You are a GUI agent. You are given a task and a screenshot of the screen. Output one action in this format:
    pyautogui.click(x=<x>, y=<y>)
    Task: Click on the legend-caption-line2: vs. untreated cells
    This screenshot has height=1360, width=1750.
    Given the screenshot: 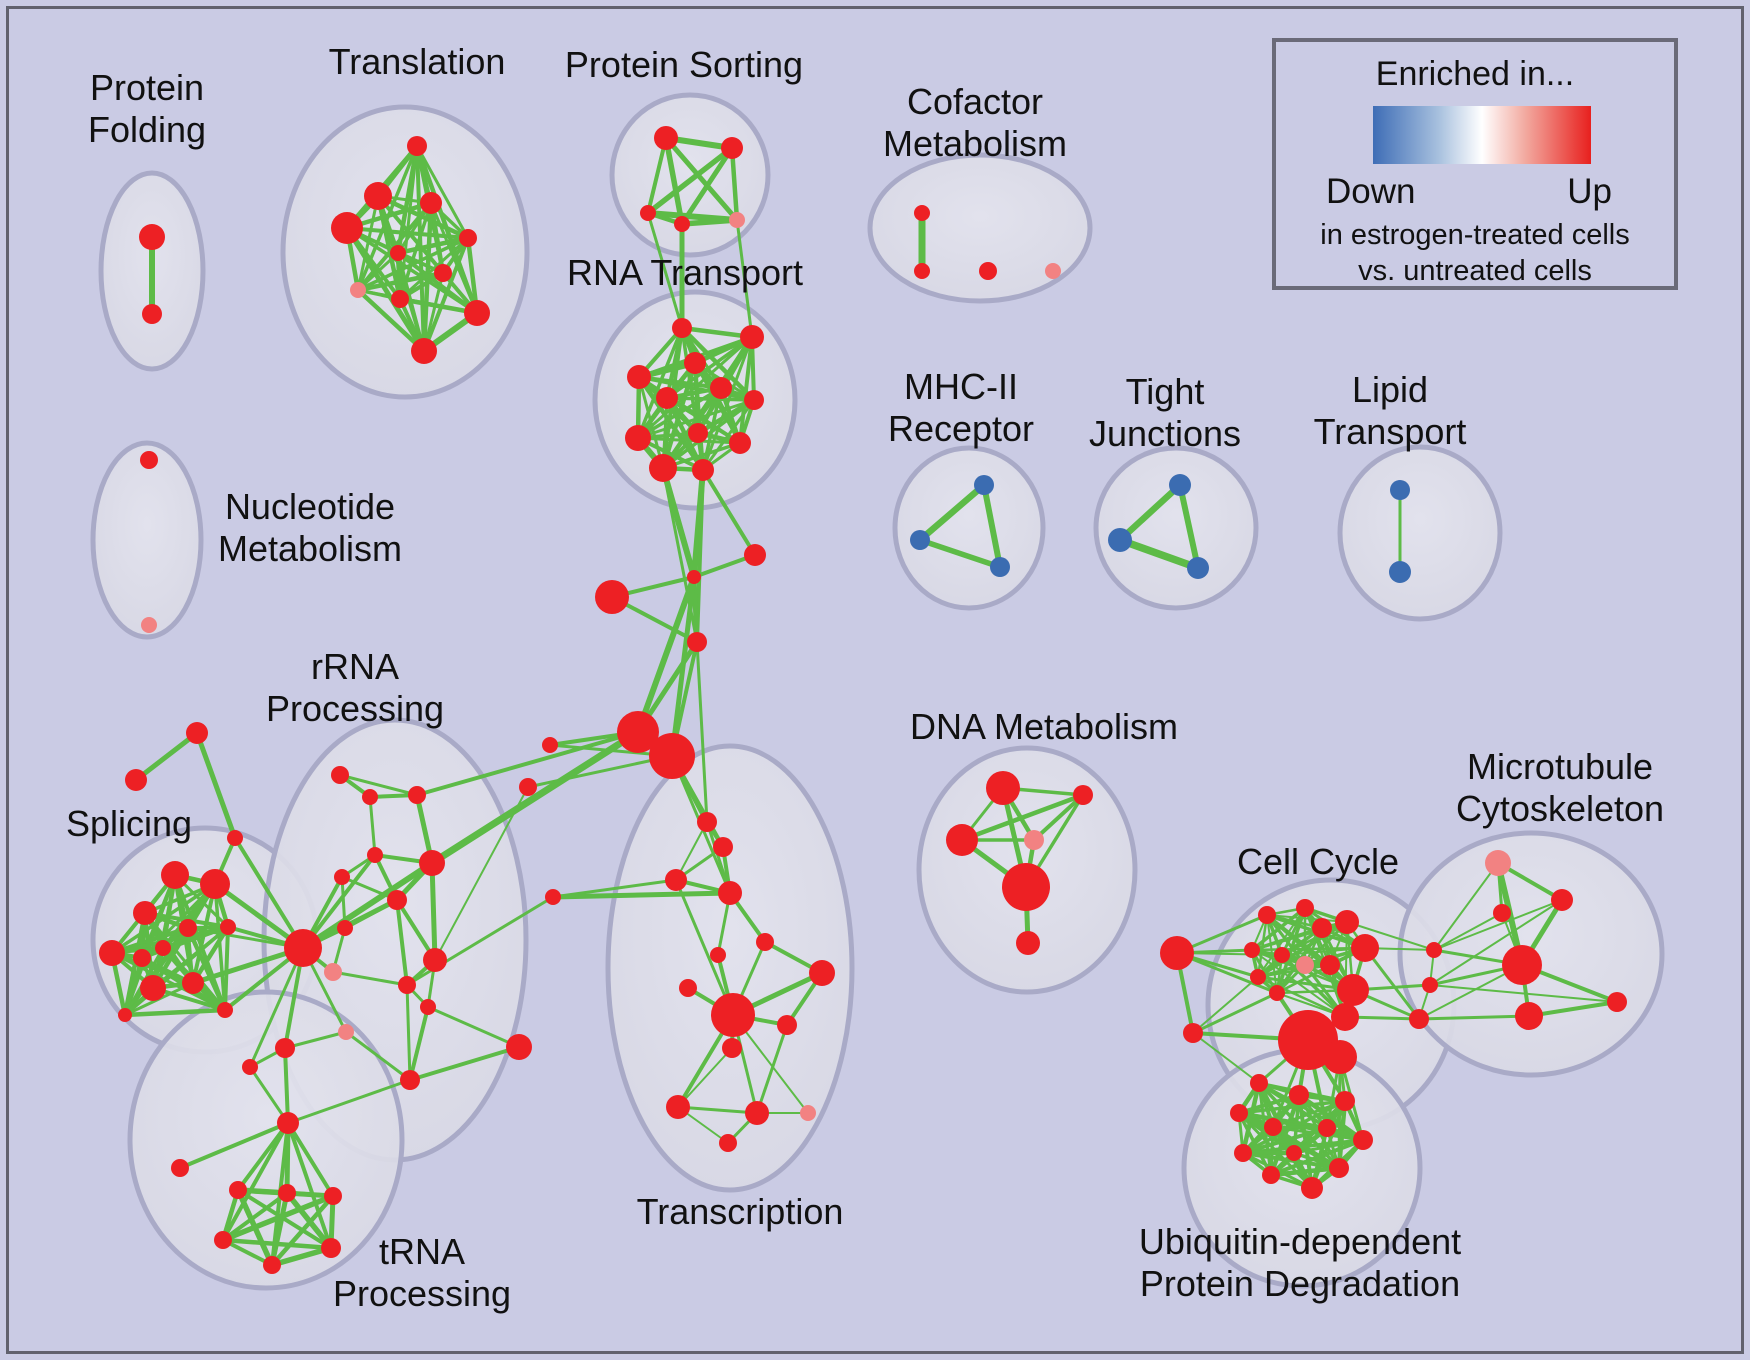 What is the action you would take?
    pyautogui.click(x=1475, y=271)
    